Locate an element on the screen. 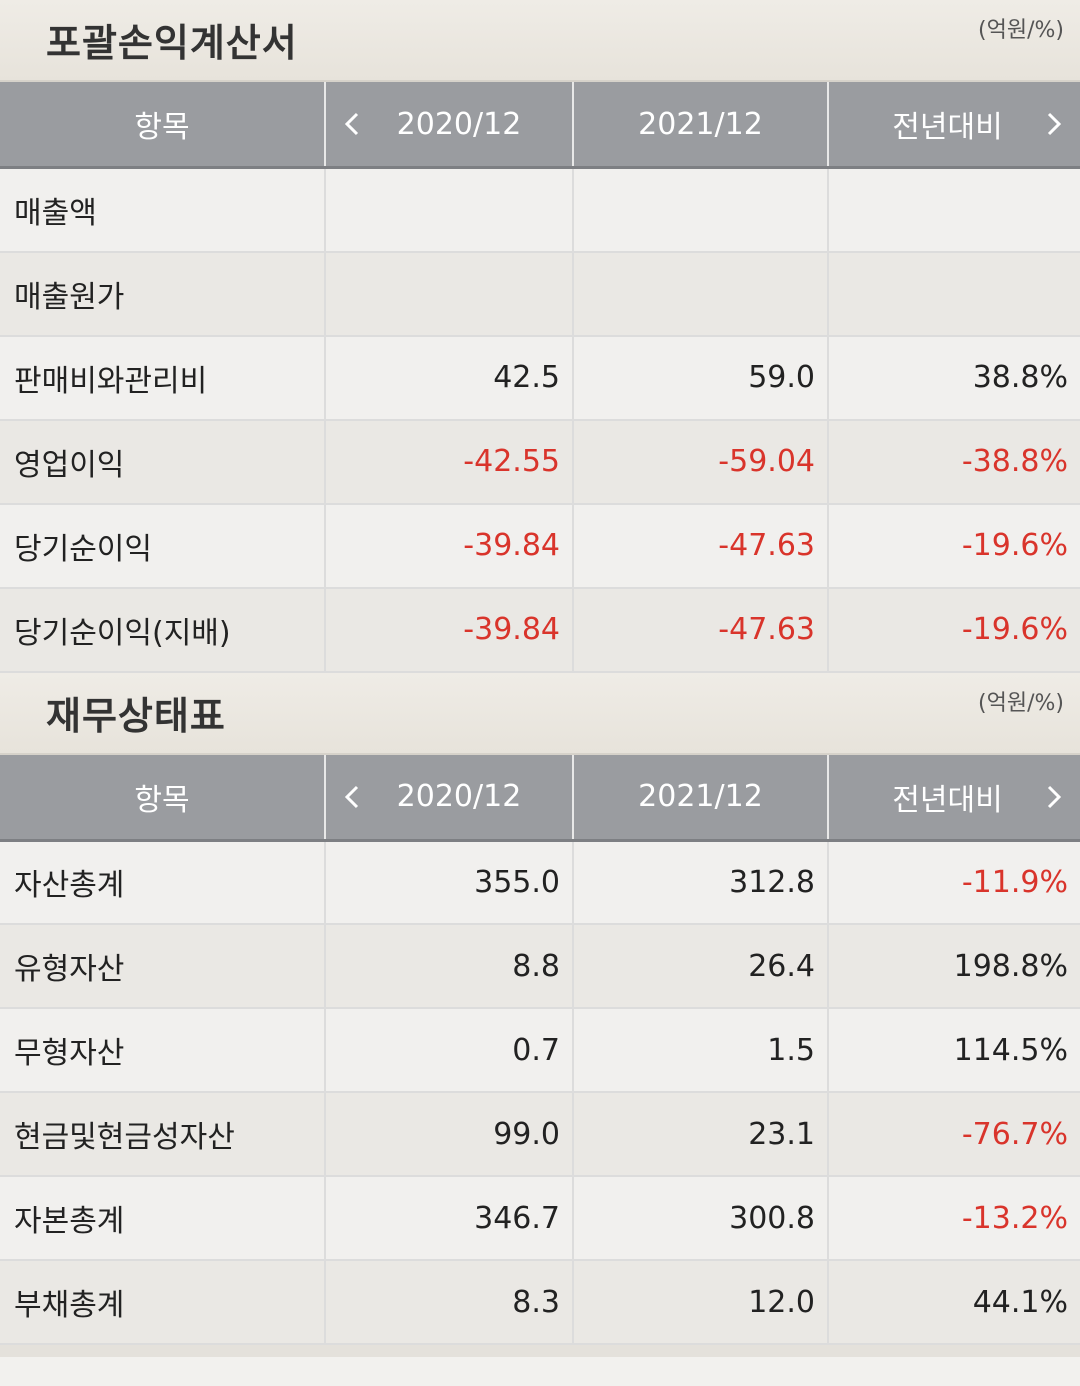 The image size is (1080, 1386). cell-2020: 99.0 is located at coordinates (448, 1134).